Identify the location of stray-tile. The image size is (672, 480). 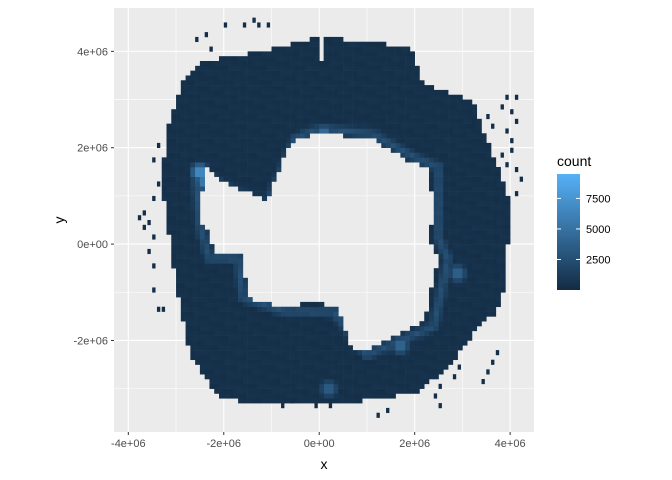
(493, 362).